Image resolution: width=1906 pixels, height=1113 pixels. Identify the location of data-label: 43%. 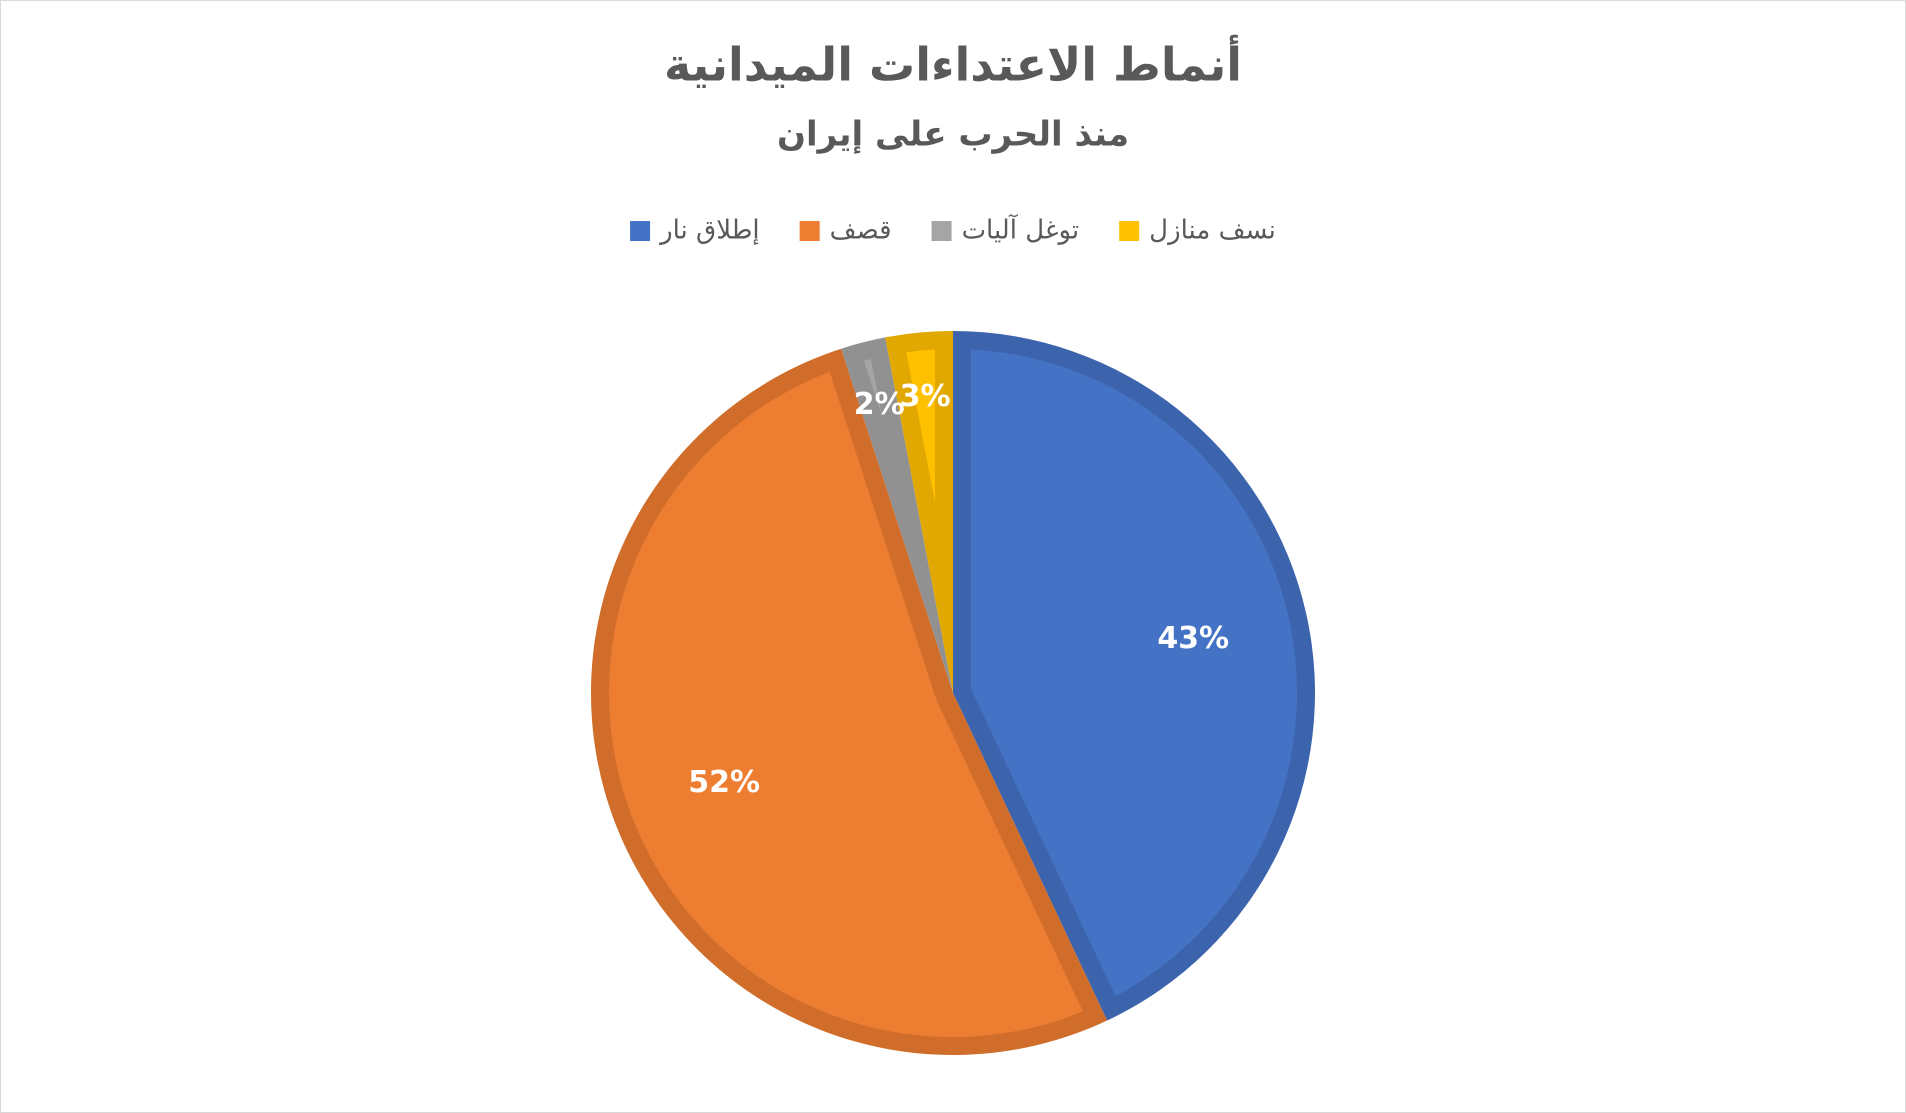
(1193, 638).